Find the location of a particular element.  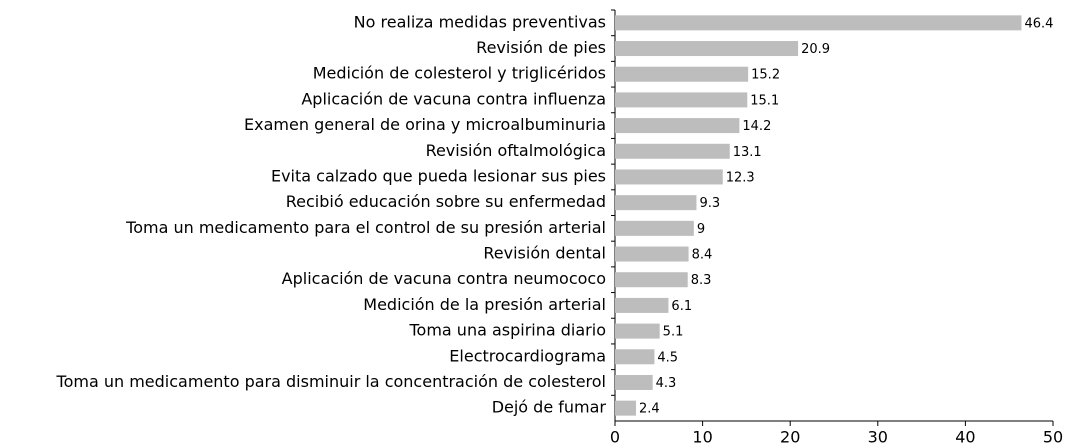

x-tick-label: 20 is located at coordinates (790, 437).